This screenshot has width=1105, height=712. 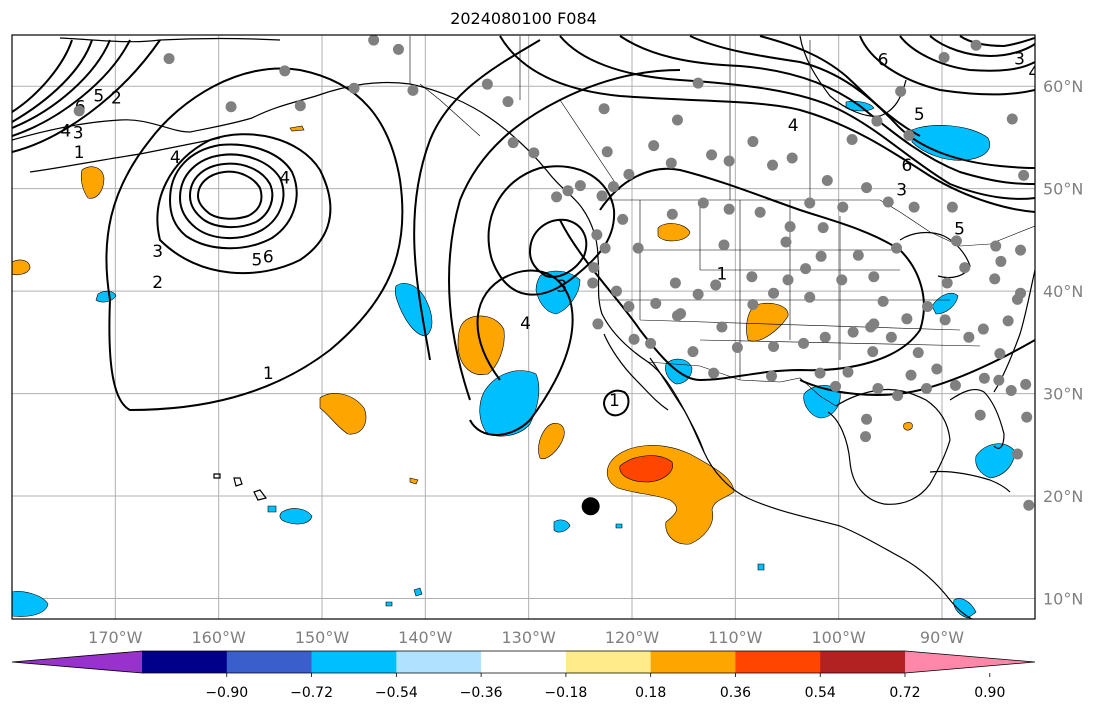 I want to click on colorbar-tick-label: −0.90, so click(x=226, y=693).